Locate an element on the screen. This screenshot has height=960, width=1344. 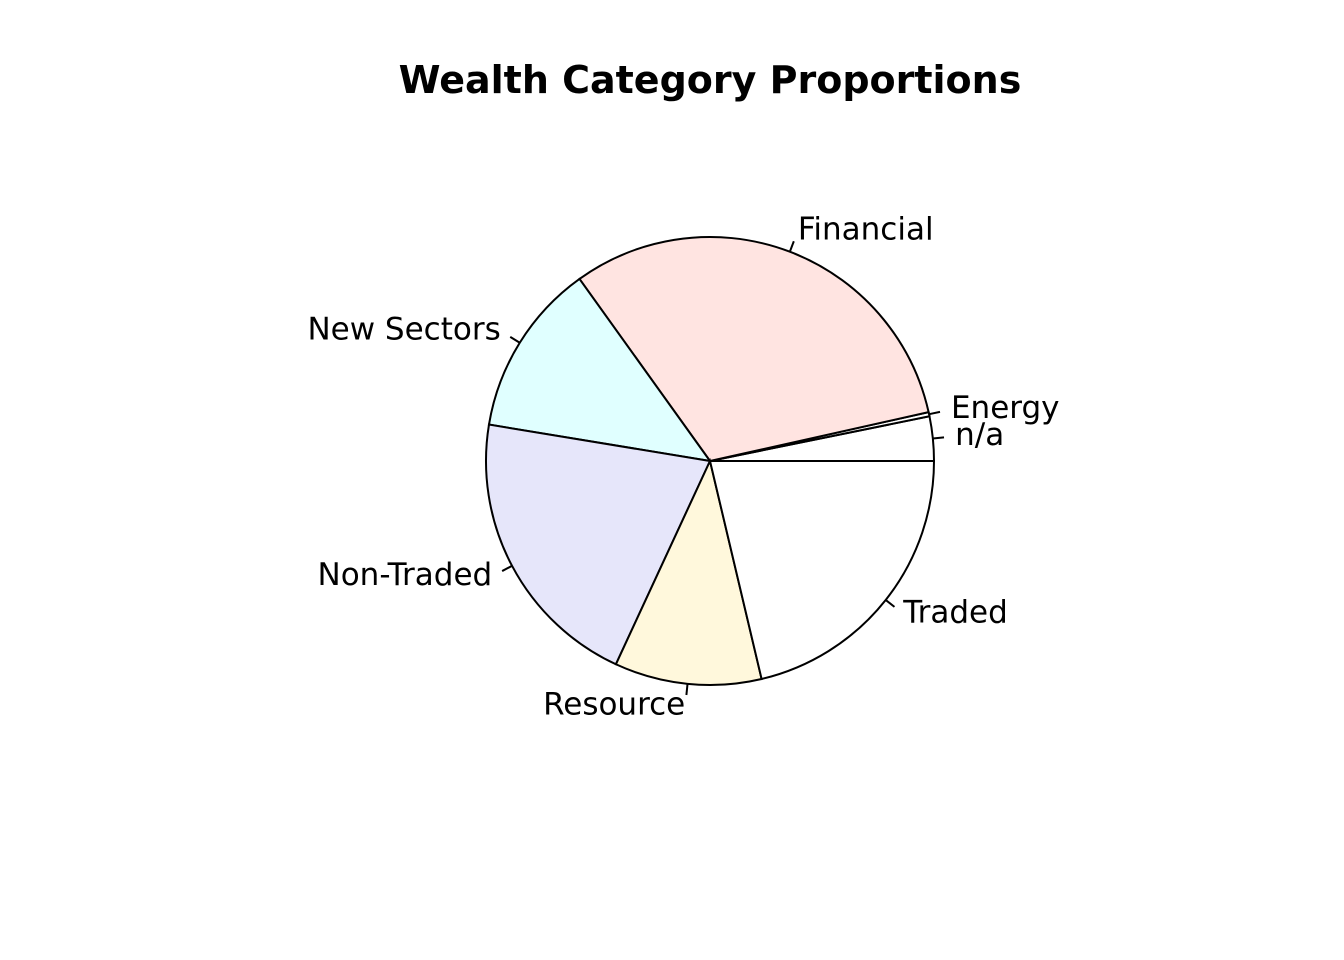
pie-label-energy: Energy is located at coordinates (1005, 408).